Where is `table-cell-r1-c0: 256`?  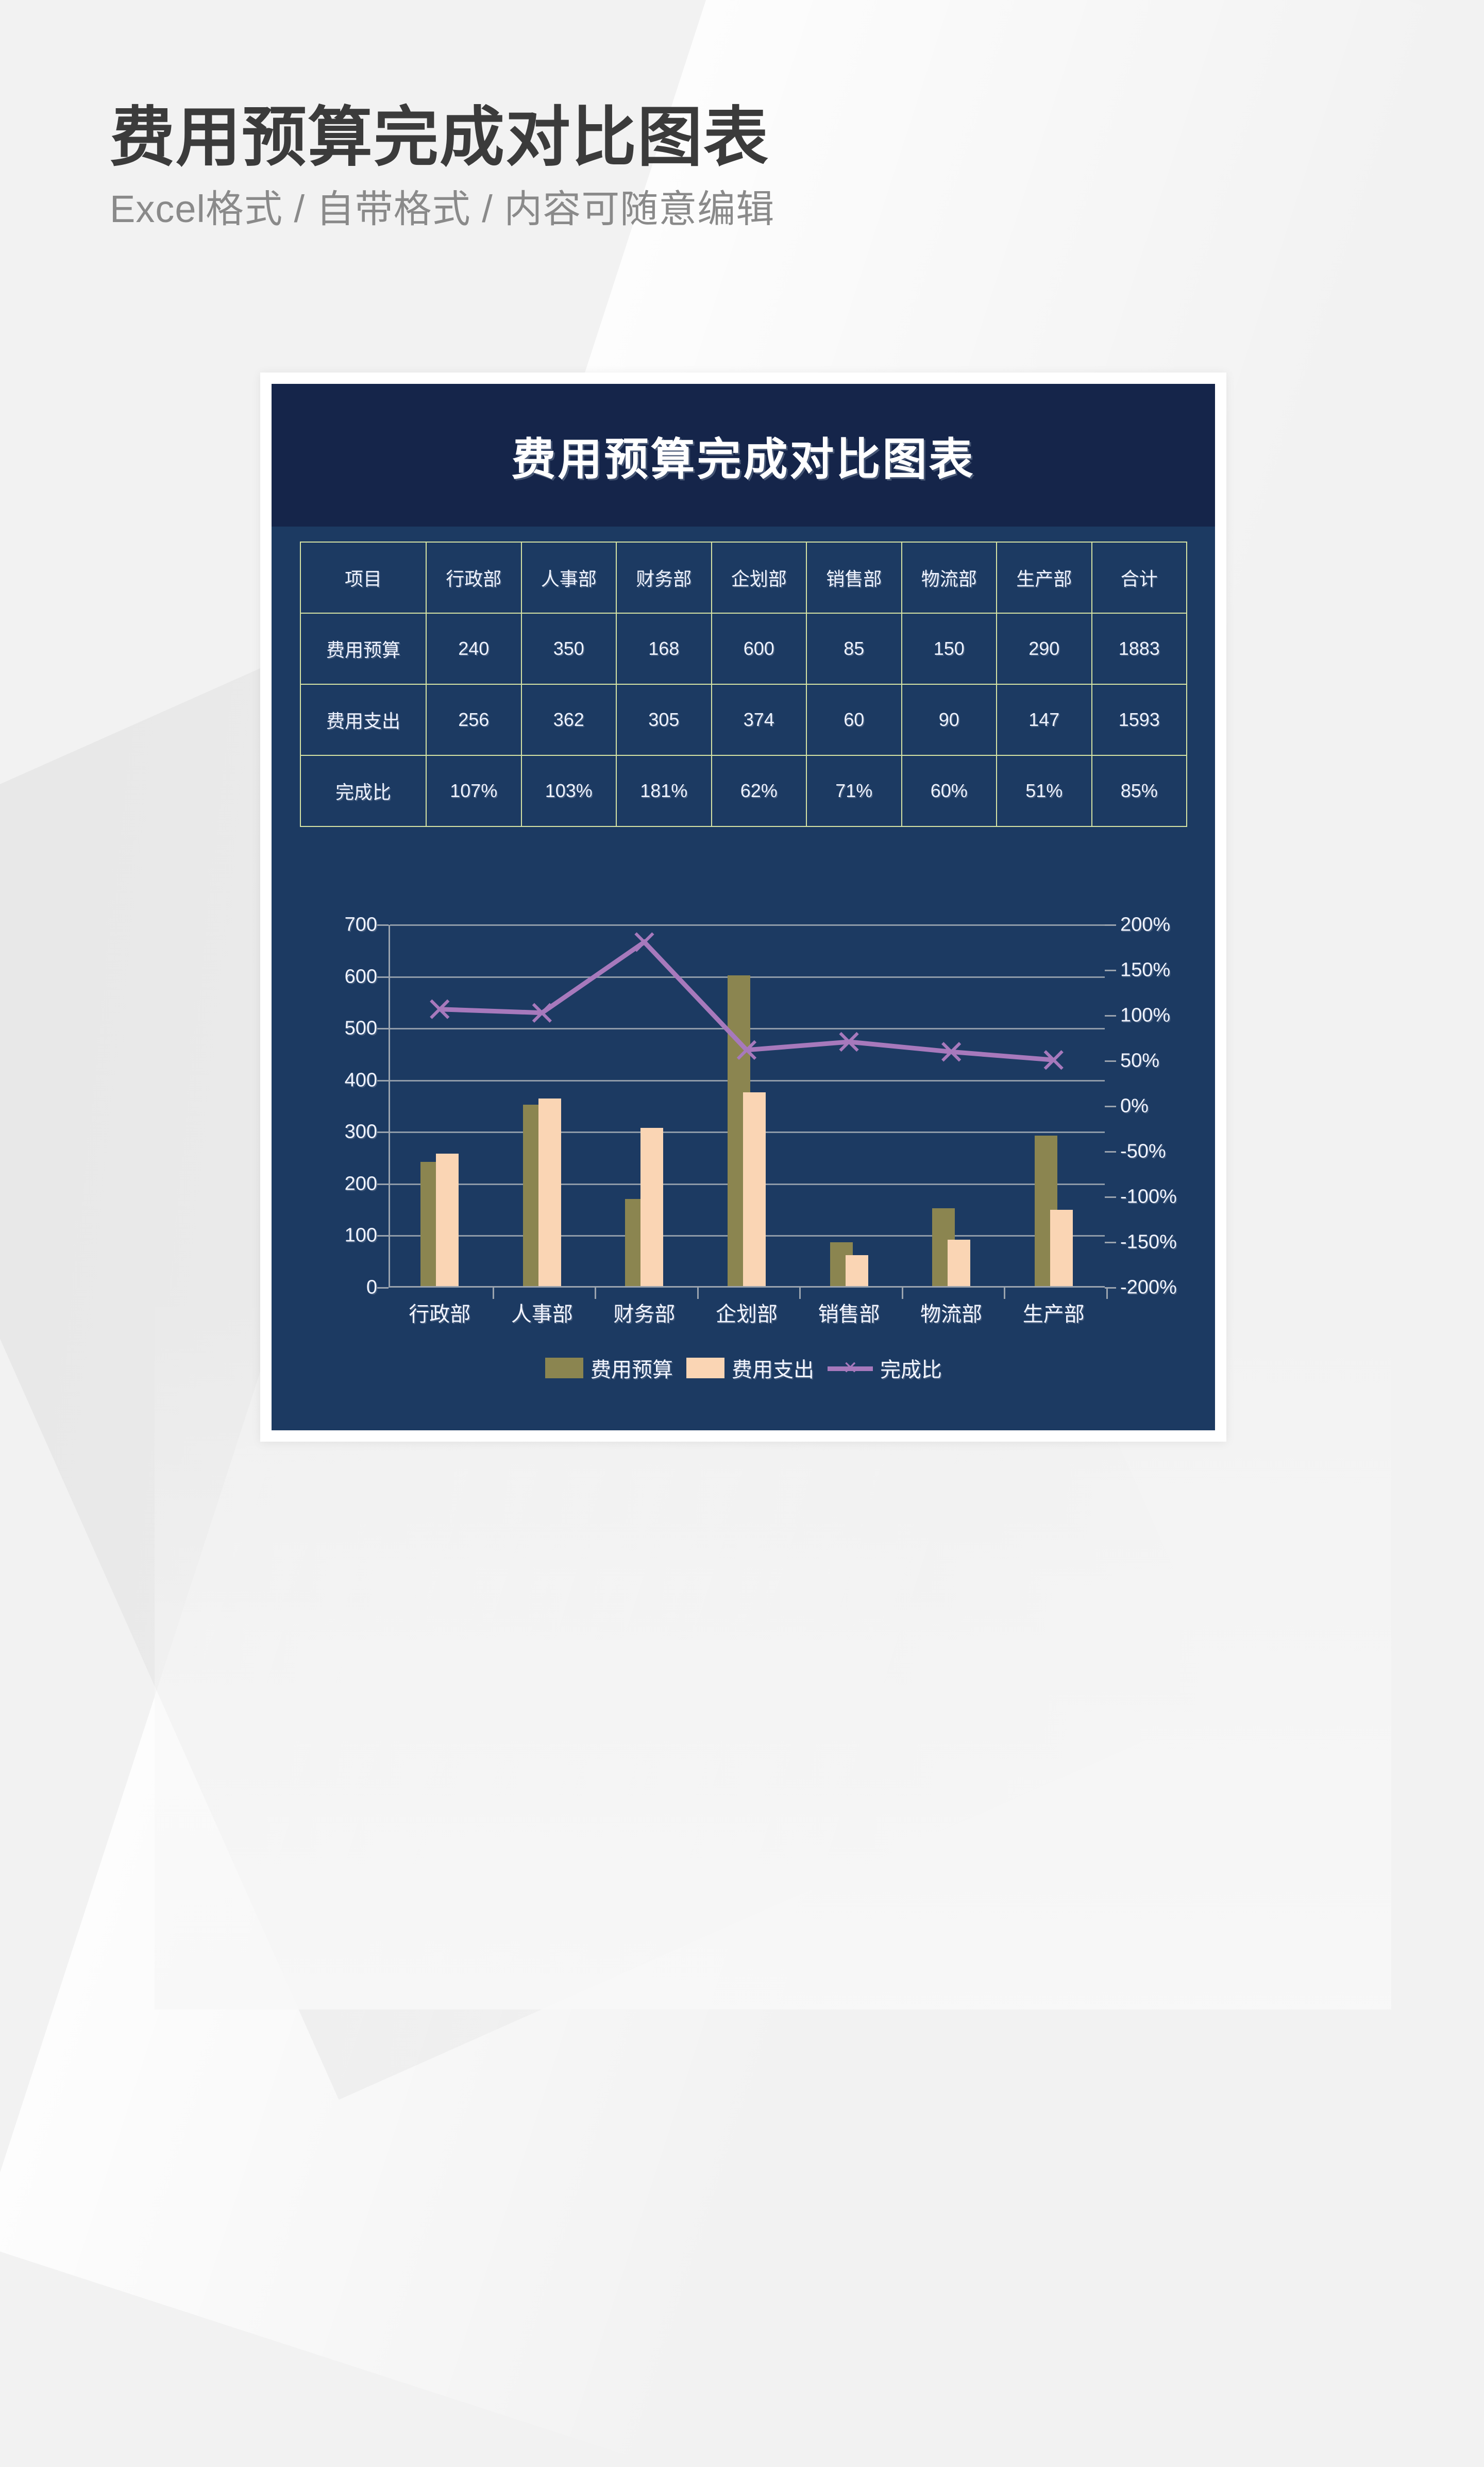
table-cell-r1-c0: 256 is located at coordinates (474, 720).